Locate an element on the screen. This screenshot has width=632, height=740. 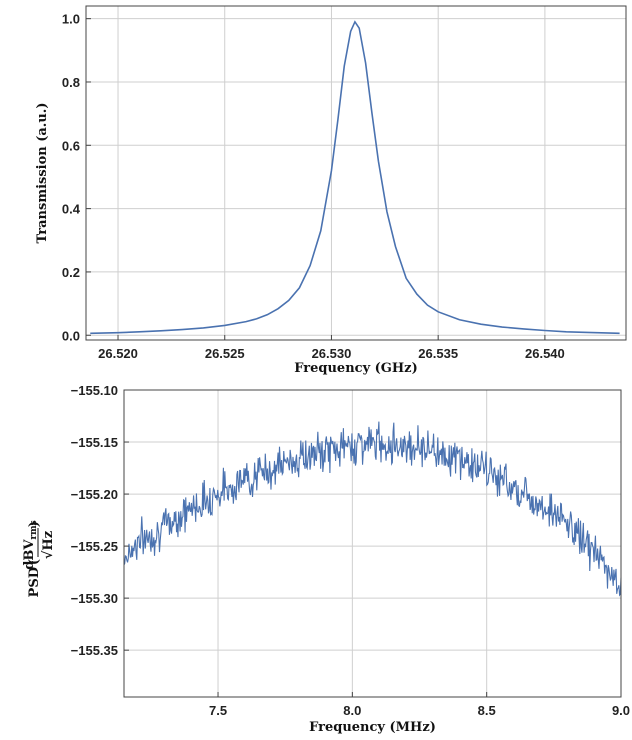
x-axis-label: Frequency (GHz) is located at coordinates (355, 368).